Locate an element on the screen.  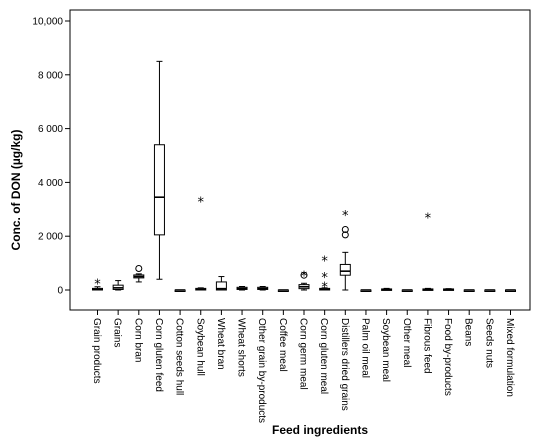
x-tick-label: Other grain by-products is located at coordinates (261, 370).